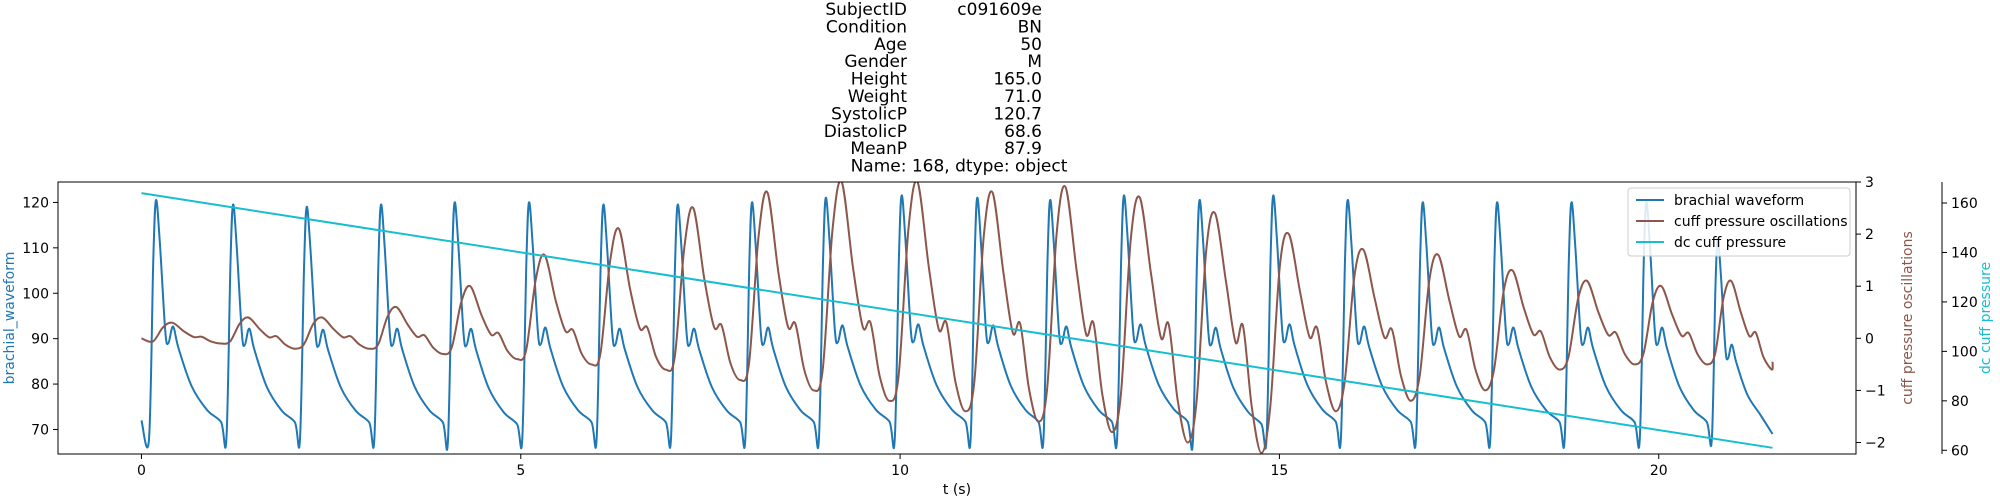 This screenshot has height=500, width=2000. Describe the element at coordinates (1968, 327) in the screenshot. I see `y-axis-right-2: 60 80 100 120 140 160 dc cuff pressure` at that location.